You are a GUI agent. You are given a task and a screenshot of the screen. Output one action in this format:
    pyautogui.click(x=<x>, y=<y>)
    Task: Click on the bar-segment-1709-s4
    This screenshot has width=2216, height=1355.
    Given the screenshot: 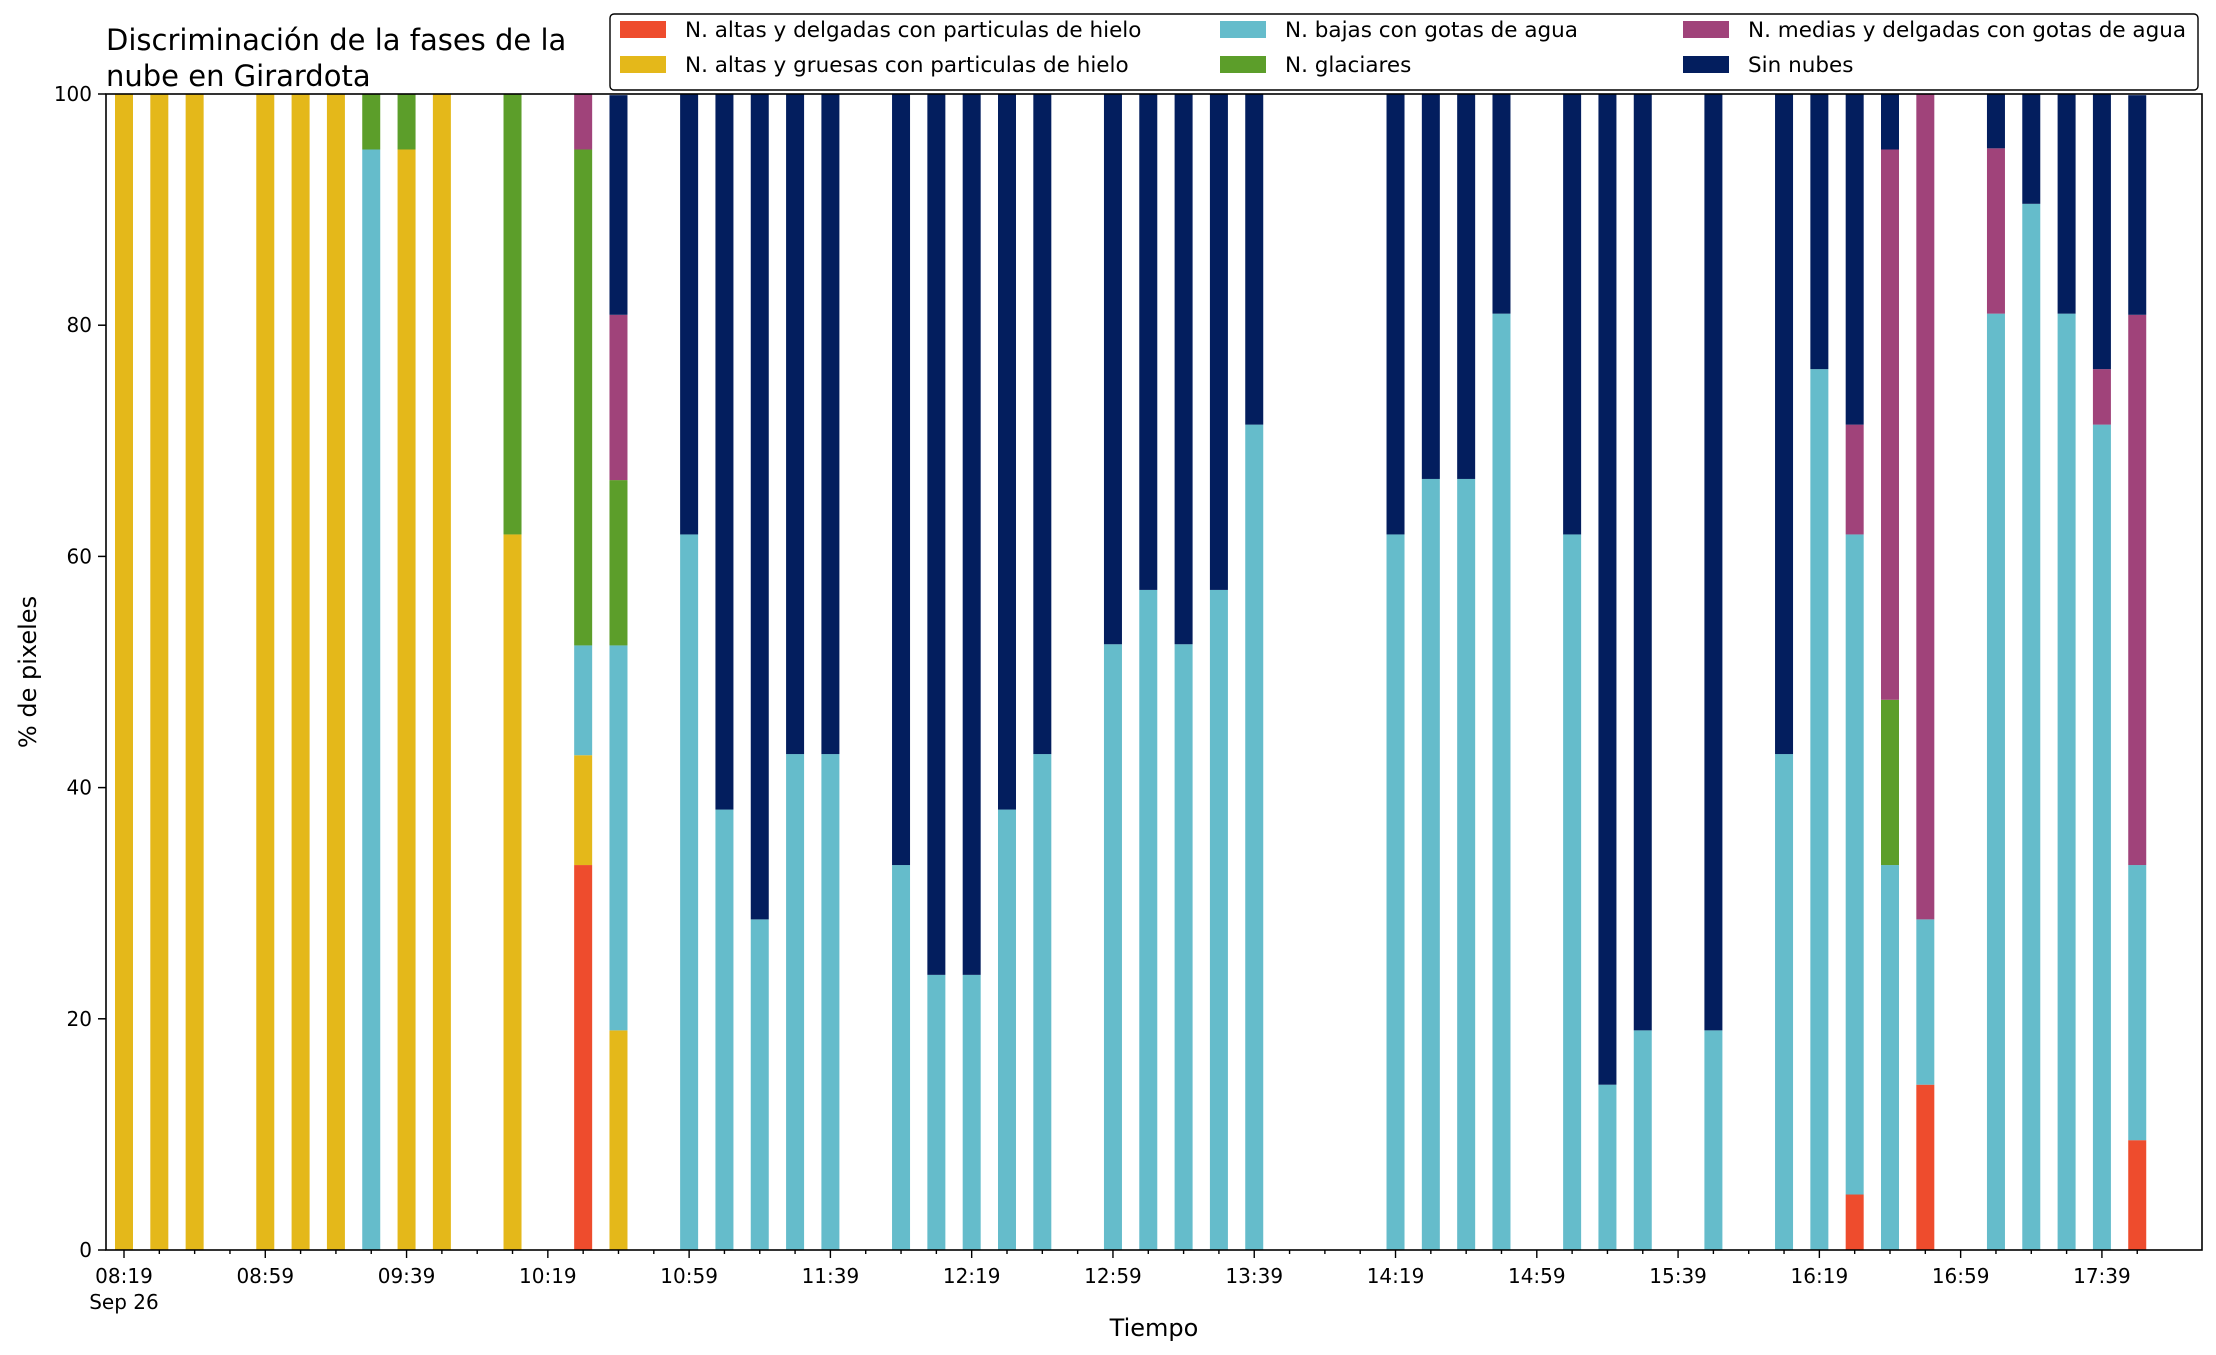 What is the action you would take?
    pyautogui.click(x=1995, y=231)
    